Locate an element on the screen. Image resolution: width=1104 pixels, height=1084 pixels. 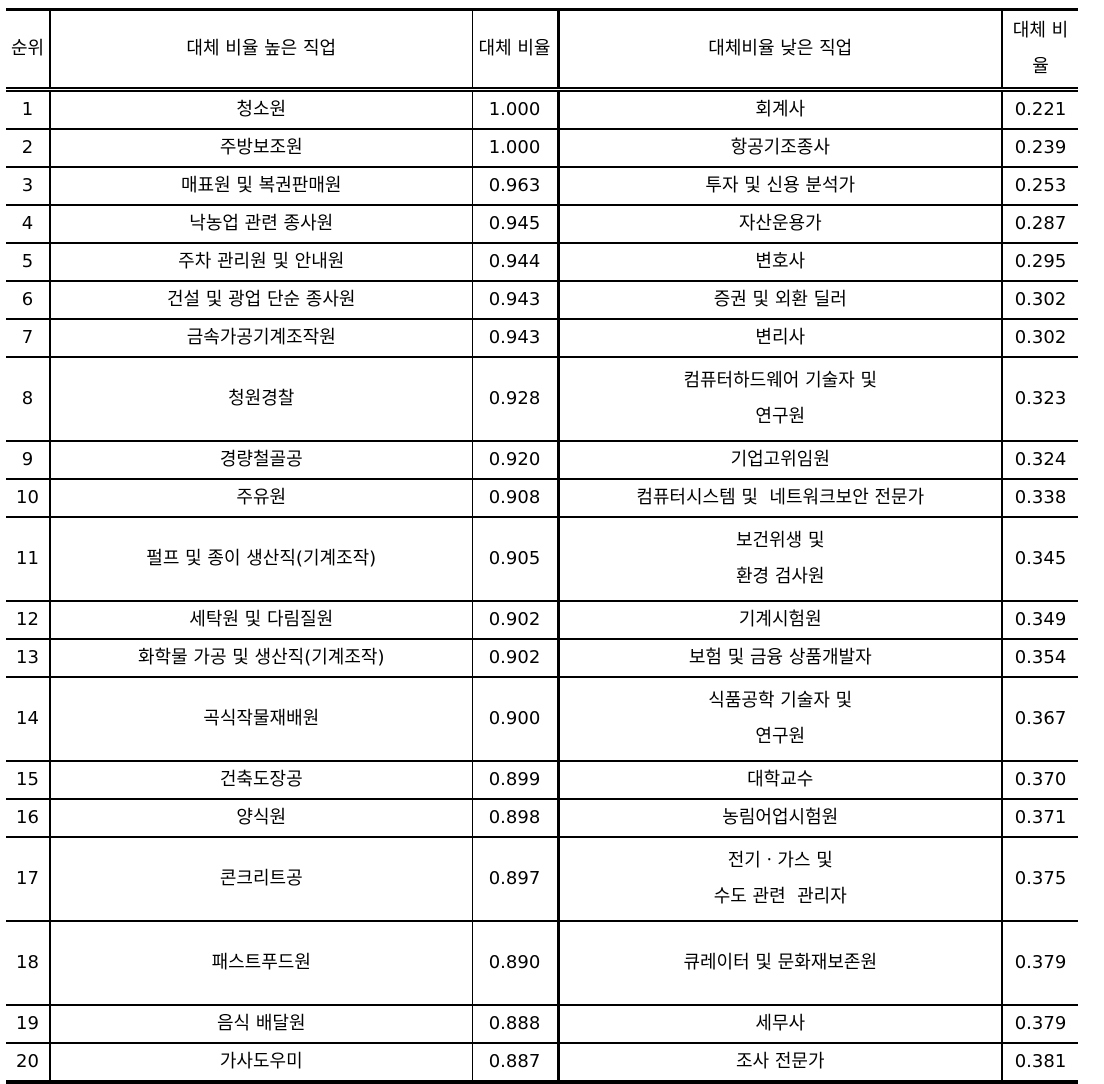
table-row: 2 주방보조원 1.000 항공기조종사 0.239 is located at coordinates (542, 148).